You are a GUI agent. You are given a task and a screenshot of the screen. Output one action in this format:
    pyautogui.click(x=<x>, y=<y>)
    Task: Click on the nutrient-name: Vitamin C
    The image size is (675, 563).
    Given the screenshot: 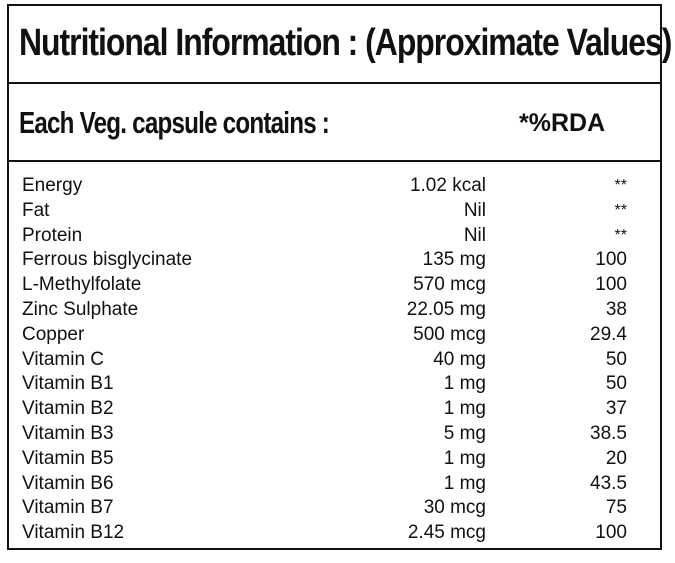 What is the action you would take?
    pyautogui.click(x=63, y=359)
    